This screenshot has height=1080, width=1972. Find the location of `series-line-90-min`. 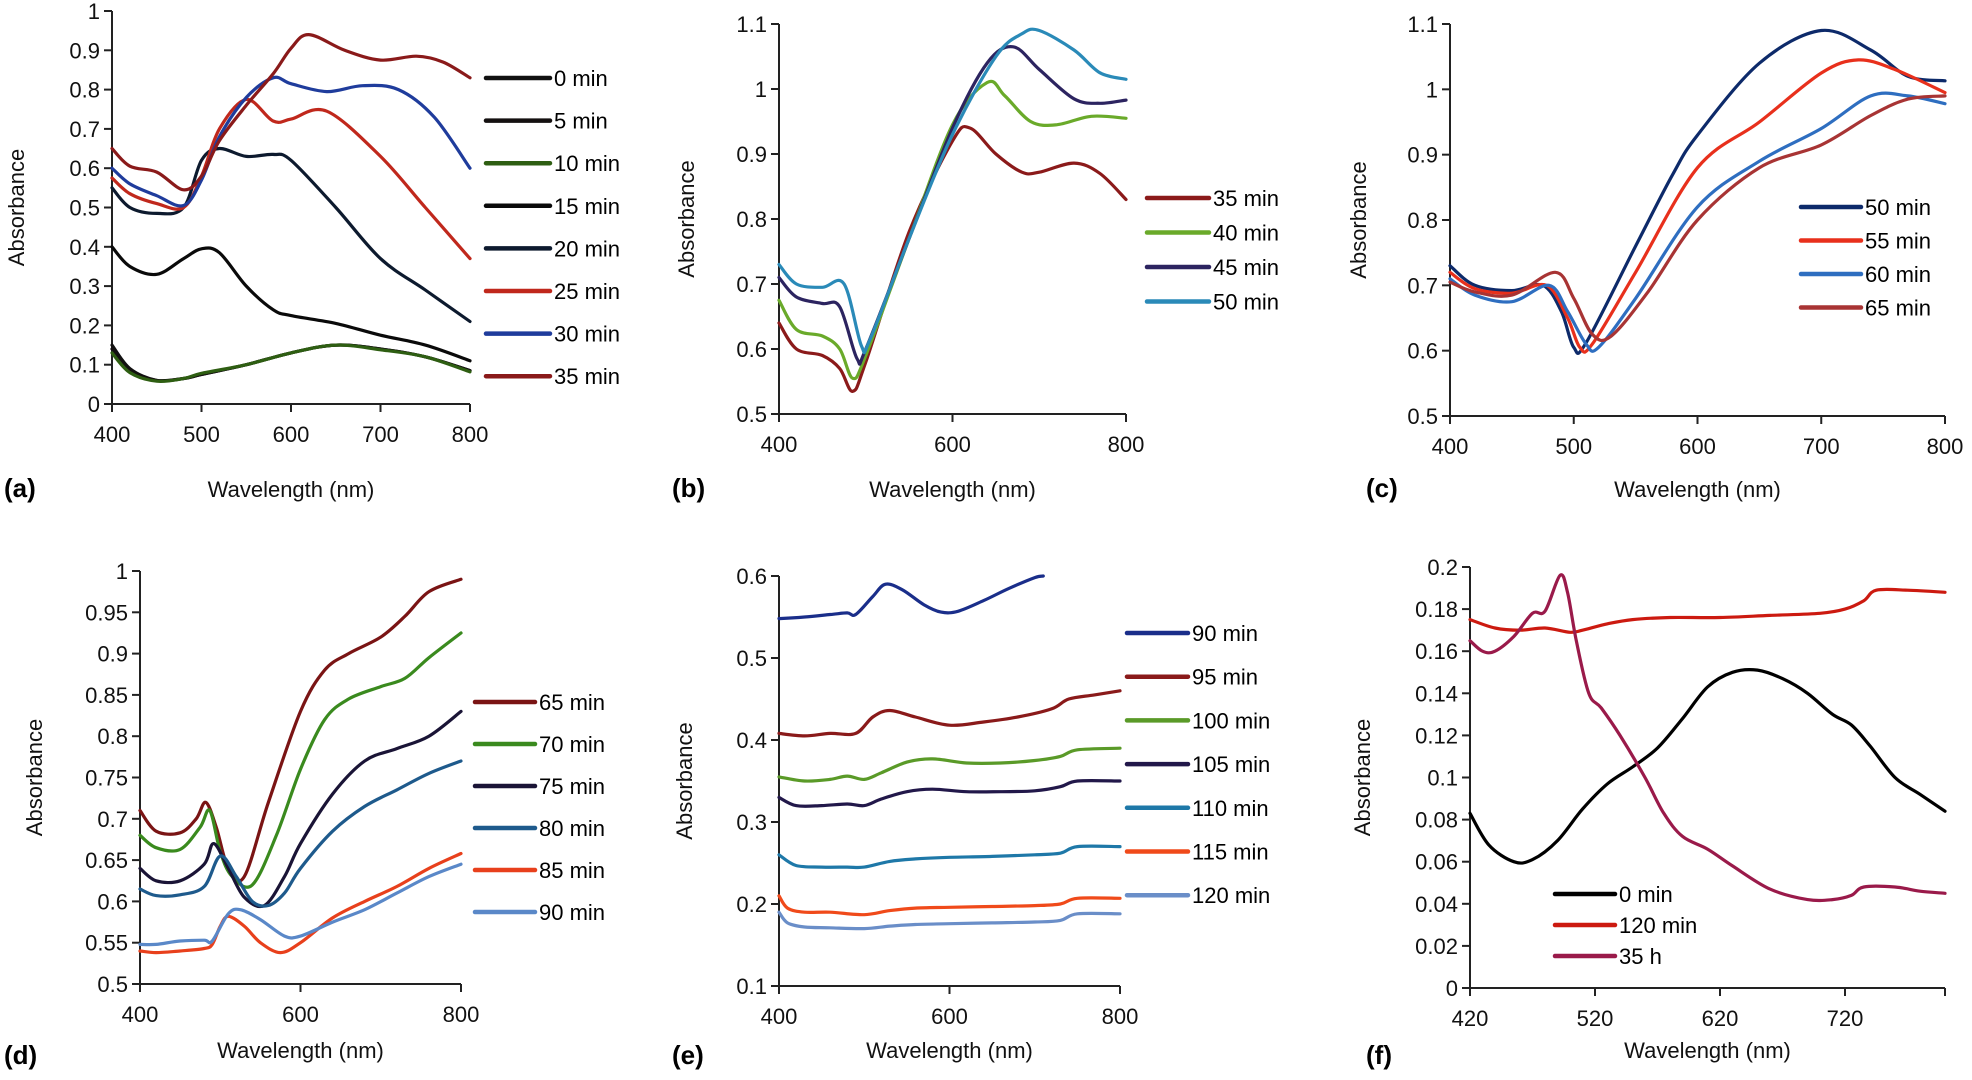

series-line-90-min is located at coordinates (300, 904).